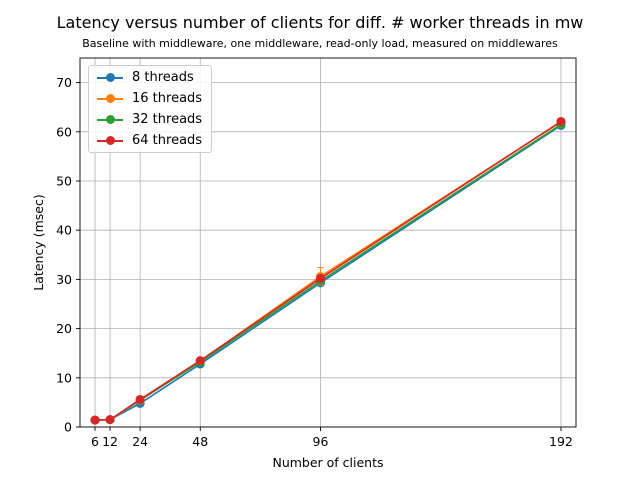 This screenshot has height=480, width=640. I want to click on legend-label: 32 threads, so click(167, 119).